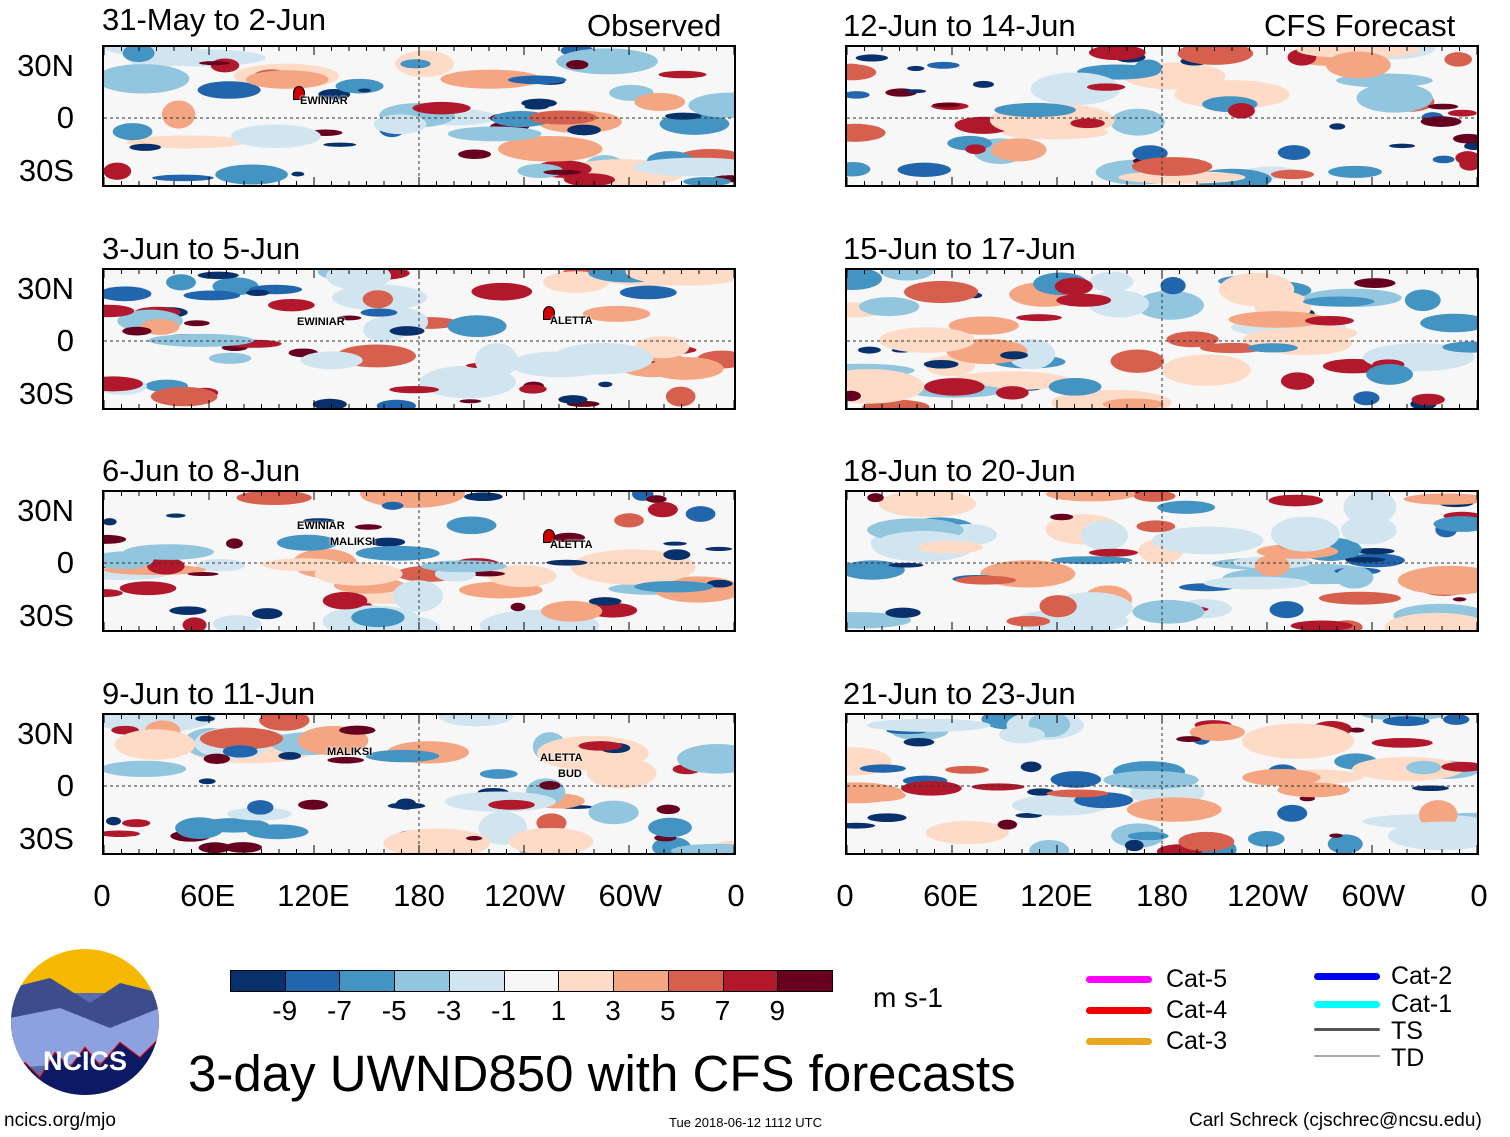 This screenshot has width=1510, height=1137. I want to click on storm-marker, so click(549, 536).